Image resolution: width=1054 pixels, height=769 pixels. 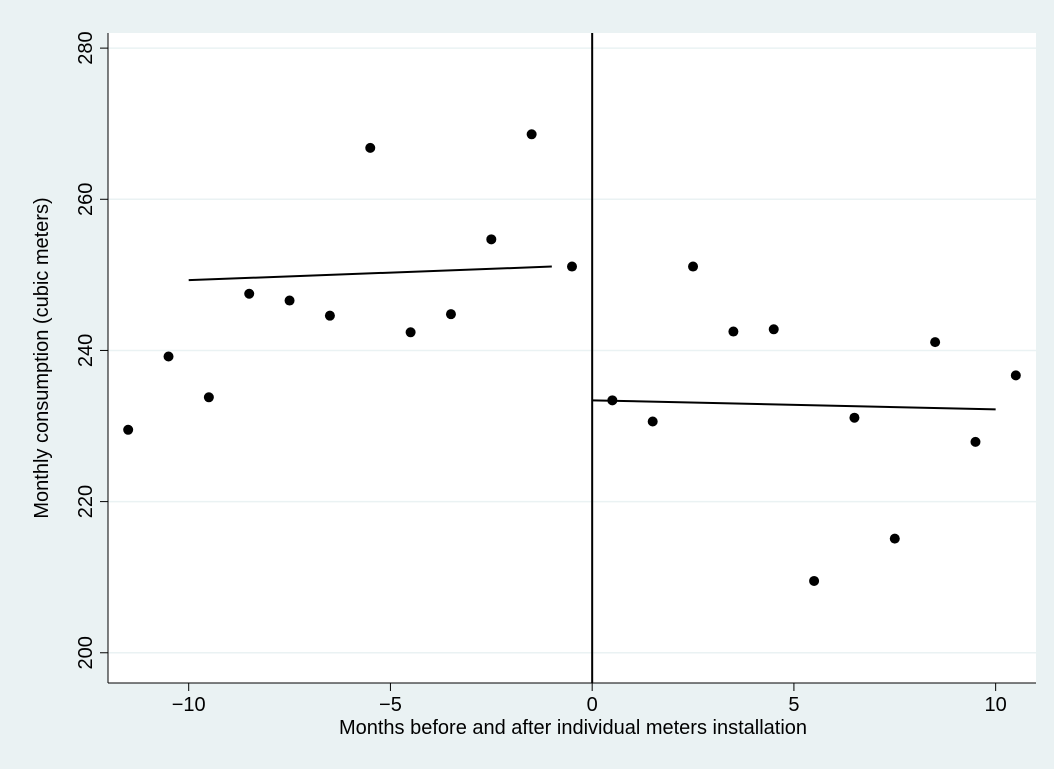 What do you see at coordinates (86, 199) in the screenshot?
I see `y-tick-label: 260` at bounding box center [86, 199].